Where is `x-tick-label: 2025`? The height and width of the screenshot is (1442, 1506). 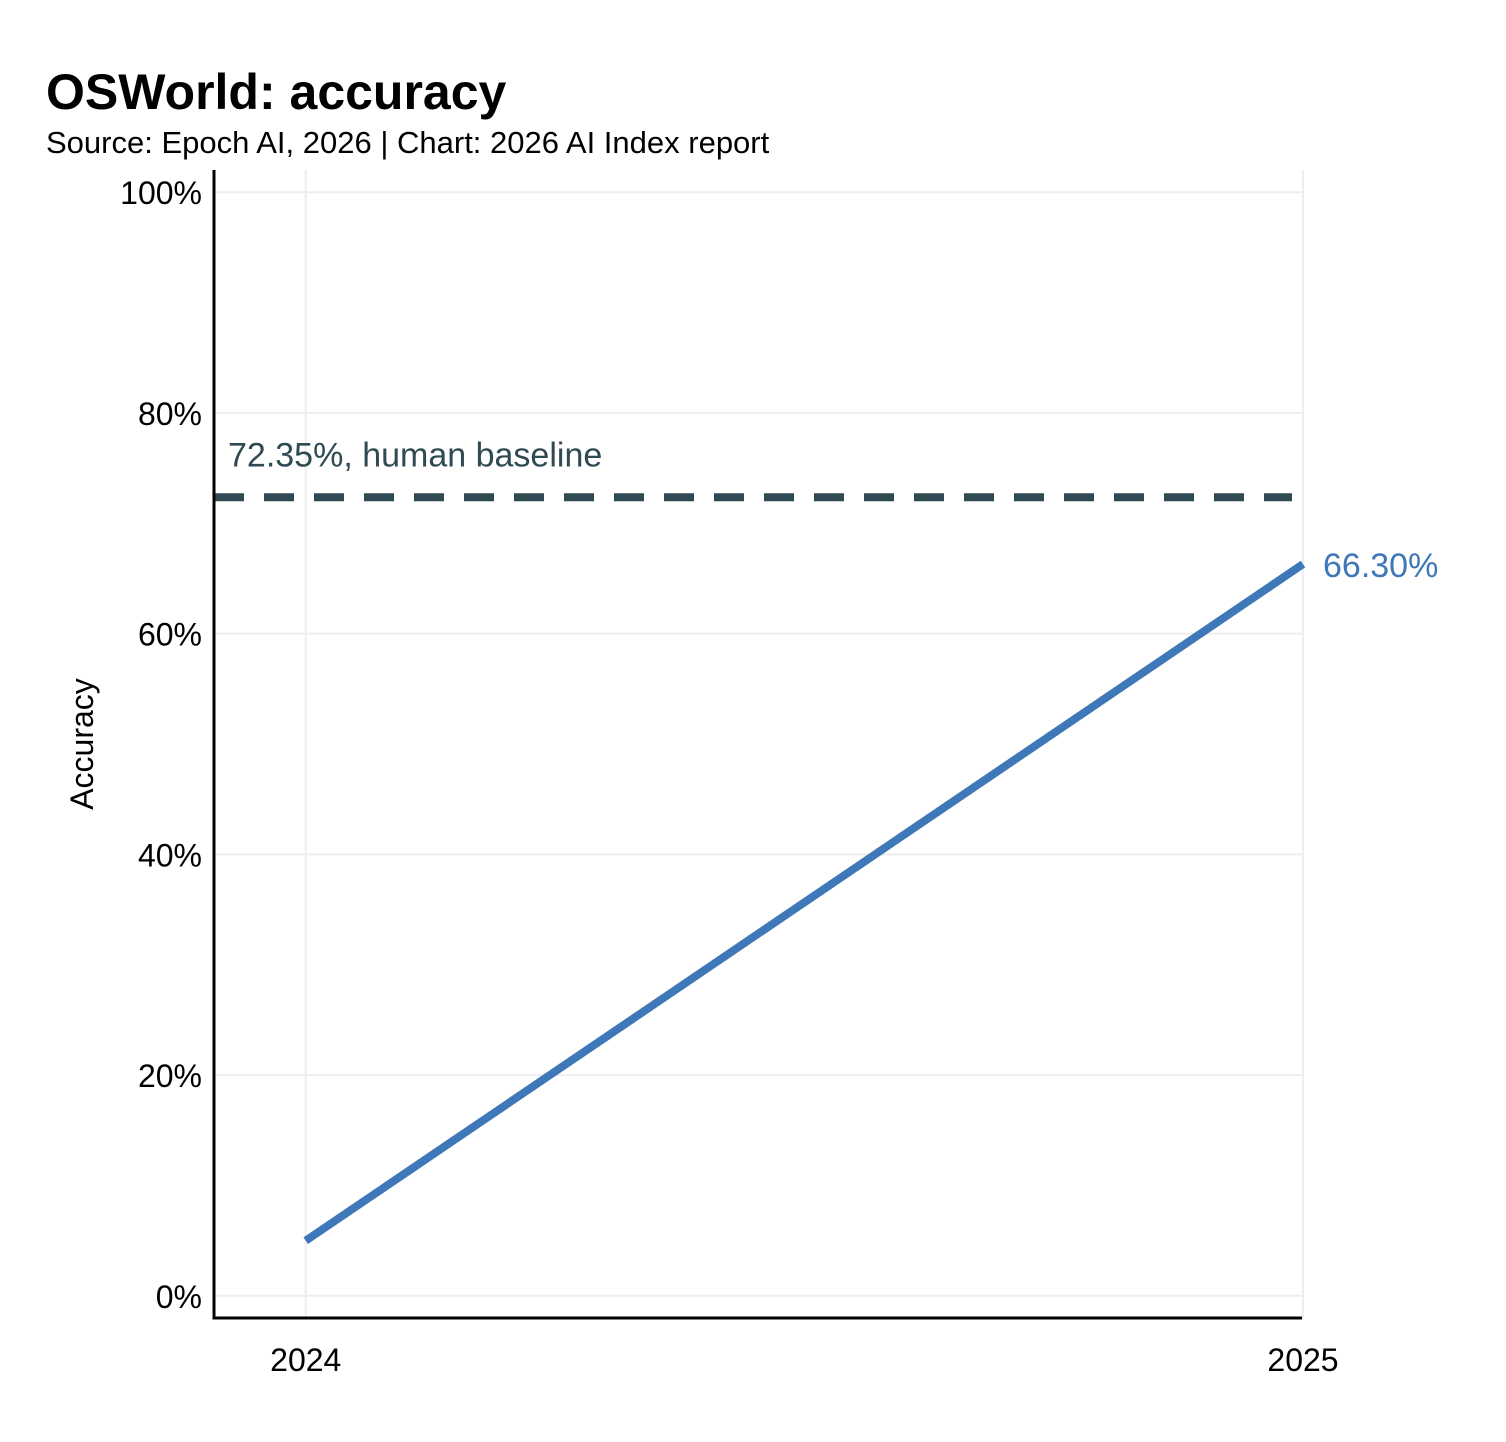 x-tick-label: 2025 is located at coordinates (1302, 1360).